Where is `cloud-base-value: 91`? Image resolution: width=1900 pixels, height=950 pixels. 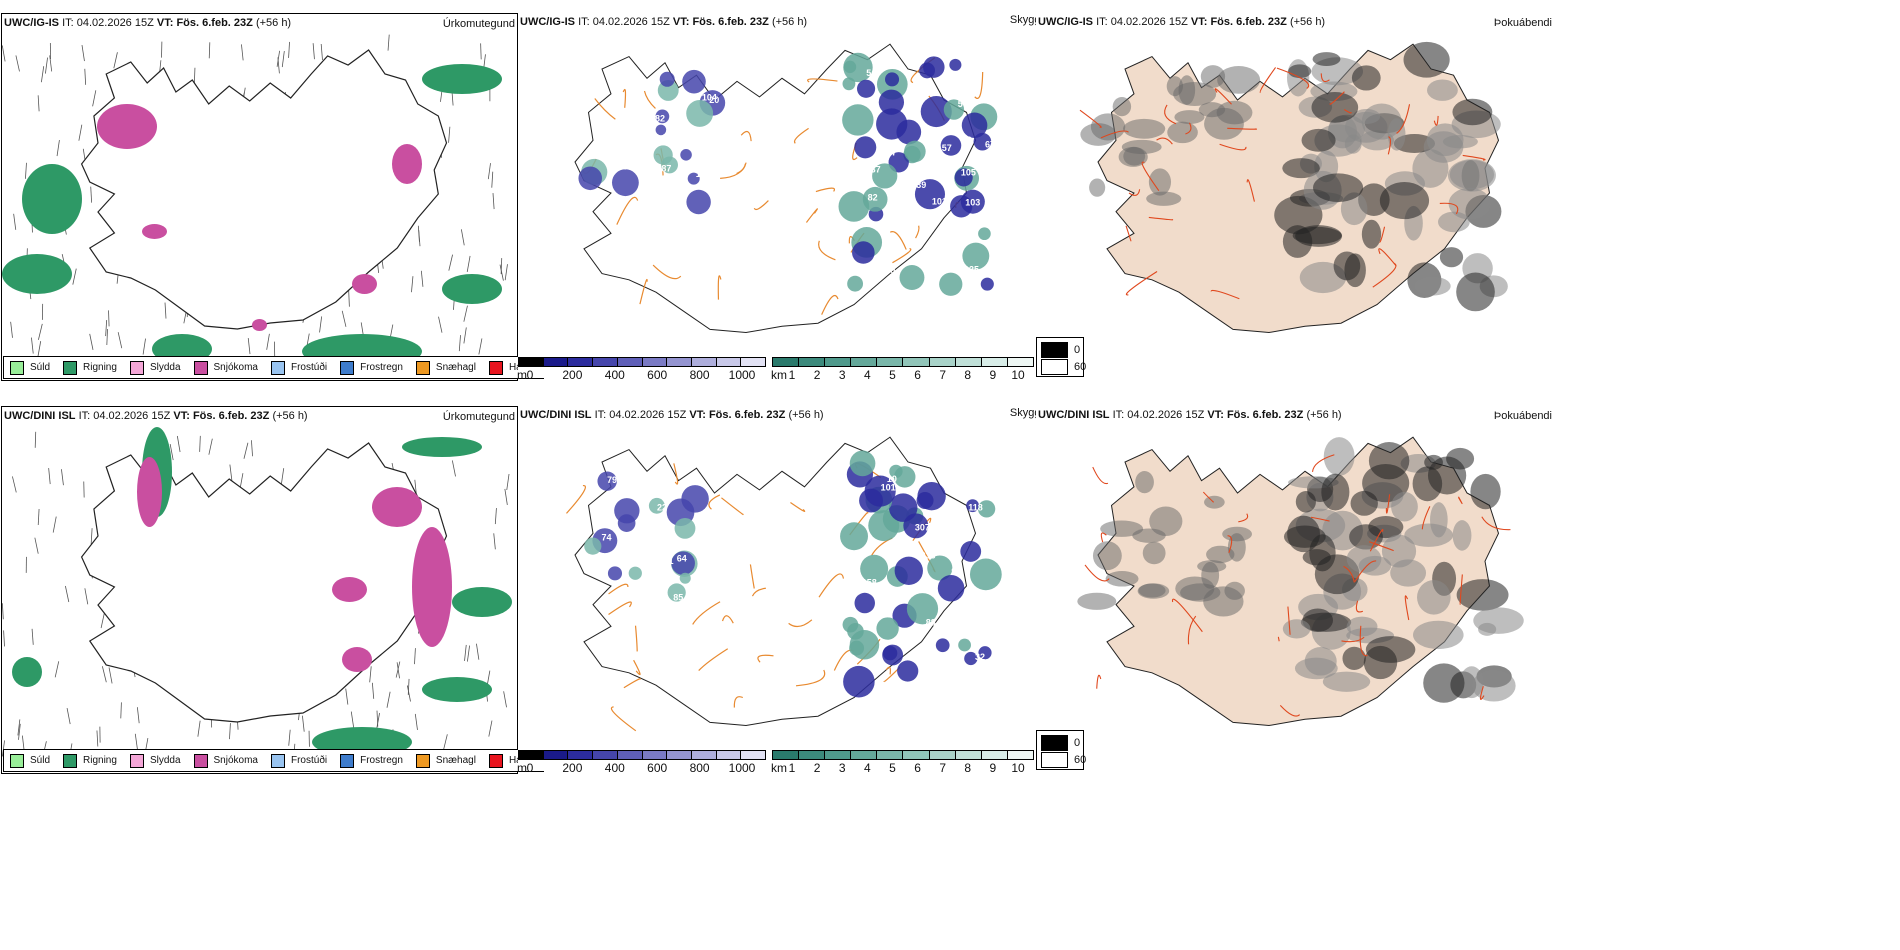 cloud-base-value: 91 is located at coordinates (926, 588).